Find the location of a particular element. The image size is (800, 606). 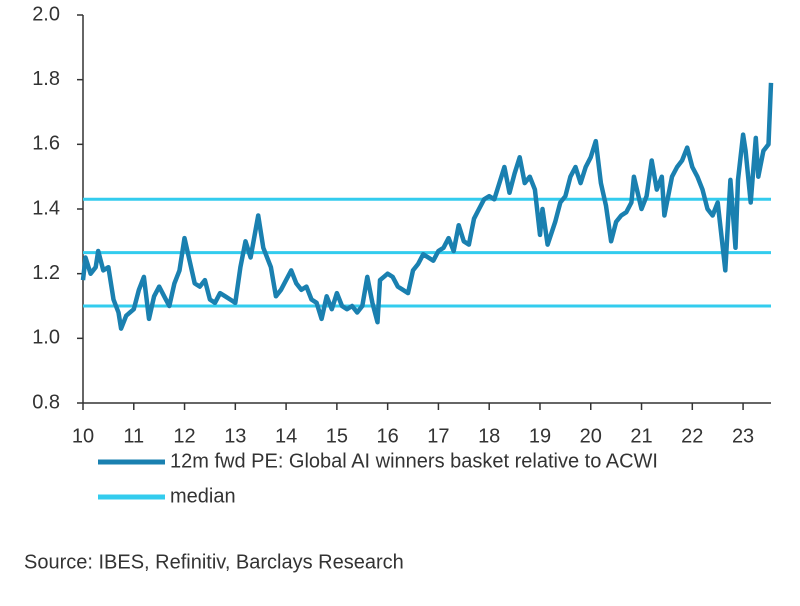

y-tick-label: 2.0 is located at coordinates (46, 14).